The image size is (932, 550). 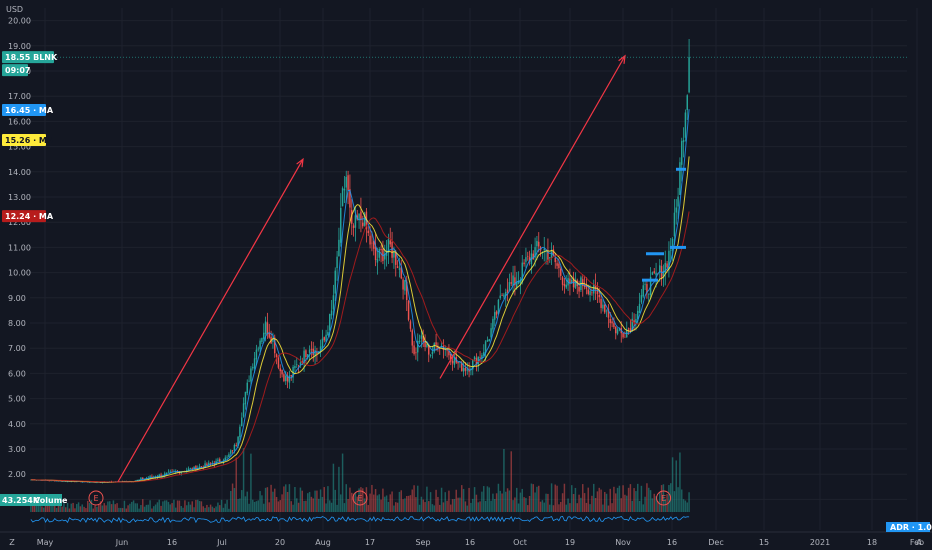 What do you see at coordinates (12, 542) in the screenshot?
I see `timezone-icon: Z` at bounding box center [12, 542].